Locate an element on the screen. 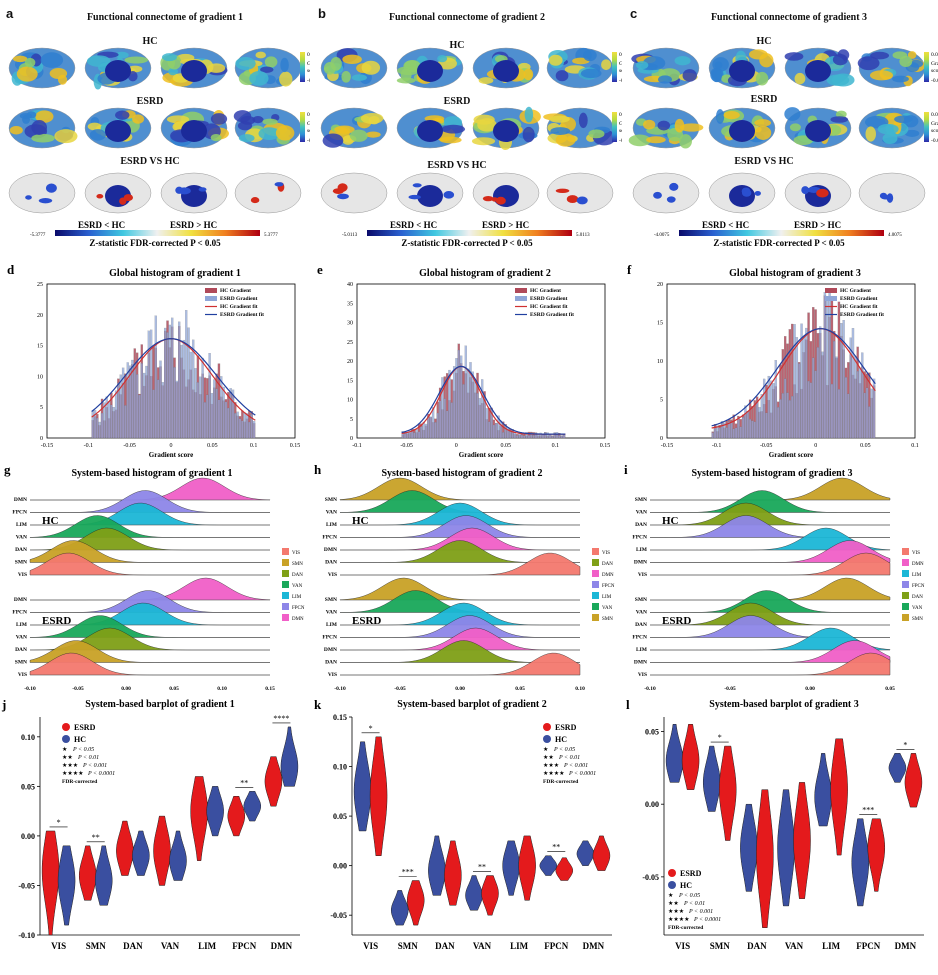  x-tick-label: -0.15 is located at coordinates (47, 446).